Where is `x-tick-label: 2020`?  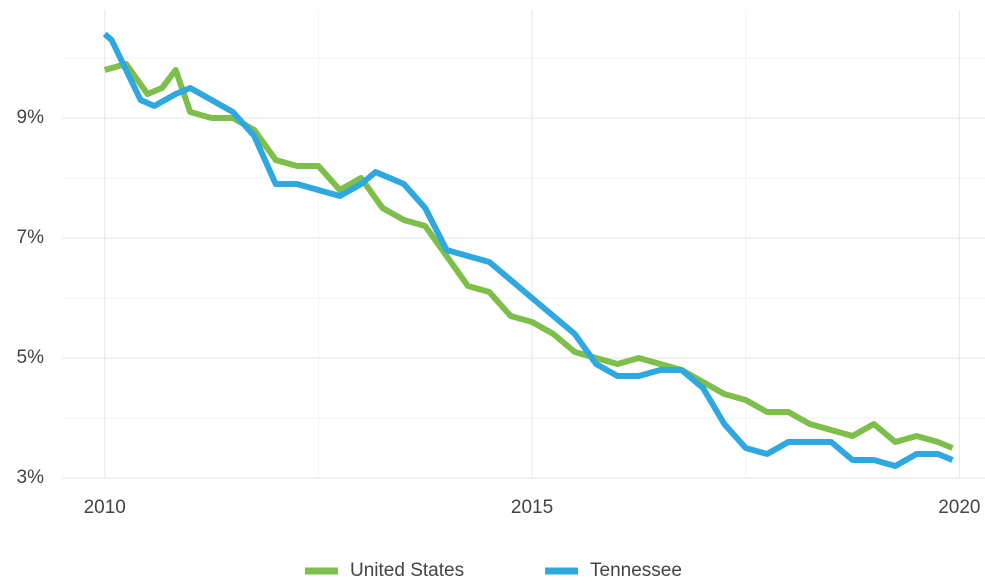
x-tick-label: 2020 is located at coordinates (959, 507).